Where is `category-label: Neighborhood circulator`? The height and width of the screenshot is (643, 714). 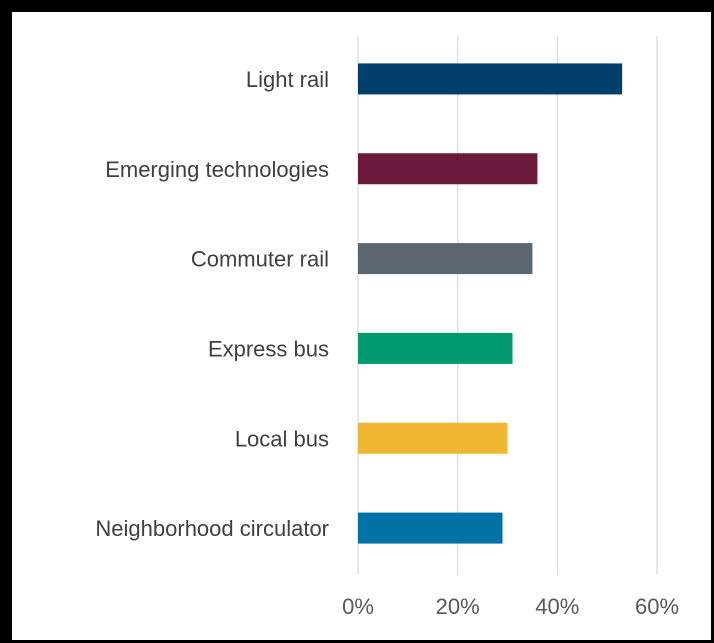 category-label: Neighborhood circulator is located at coordinates (212, 528).